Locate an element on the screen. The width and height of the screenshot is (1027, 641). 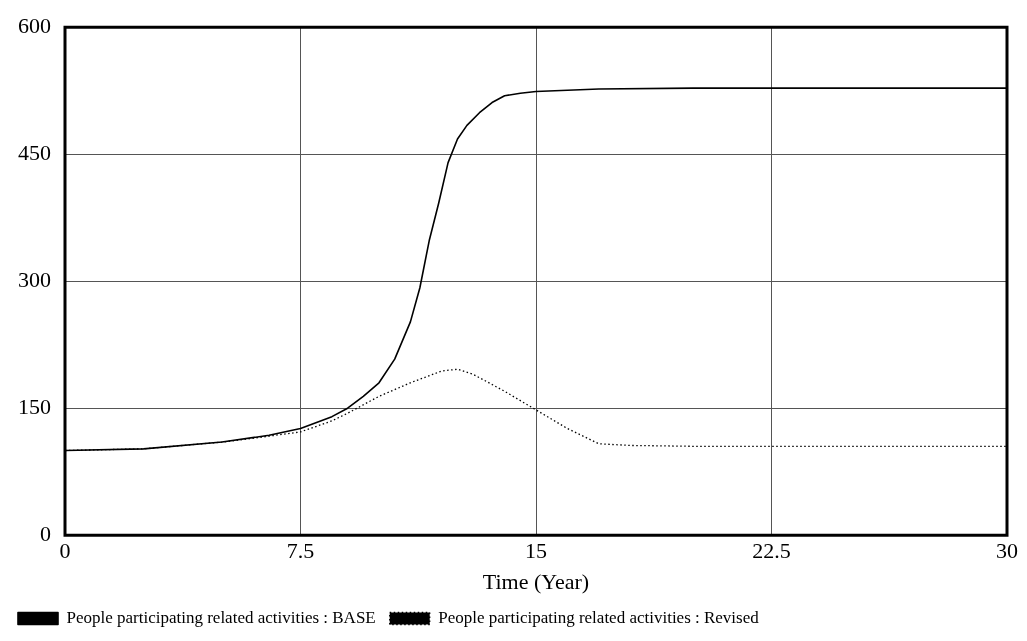
y-tick-label: 300 is located at coordinates (34, 279).